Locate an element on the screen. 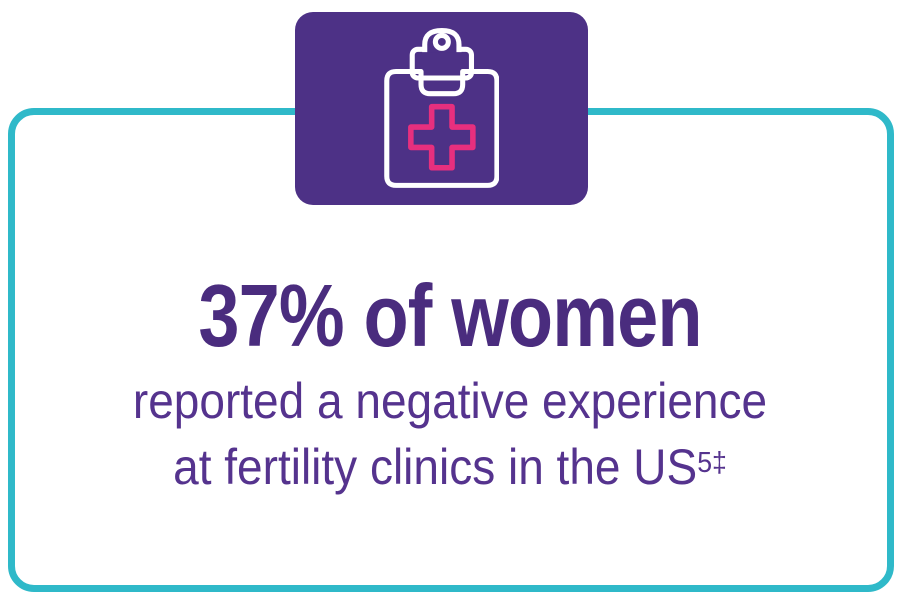  medical-cross-icon is located at coordinates (441, 137).